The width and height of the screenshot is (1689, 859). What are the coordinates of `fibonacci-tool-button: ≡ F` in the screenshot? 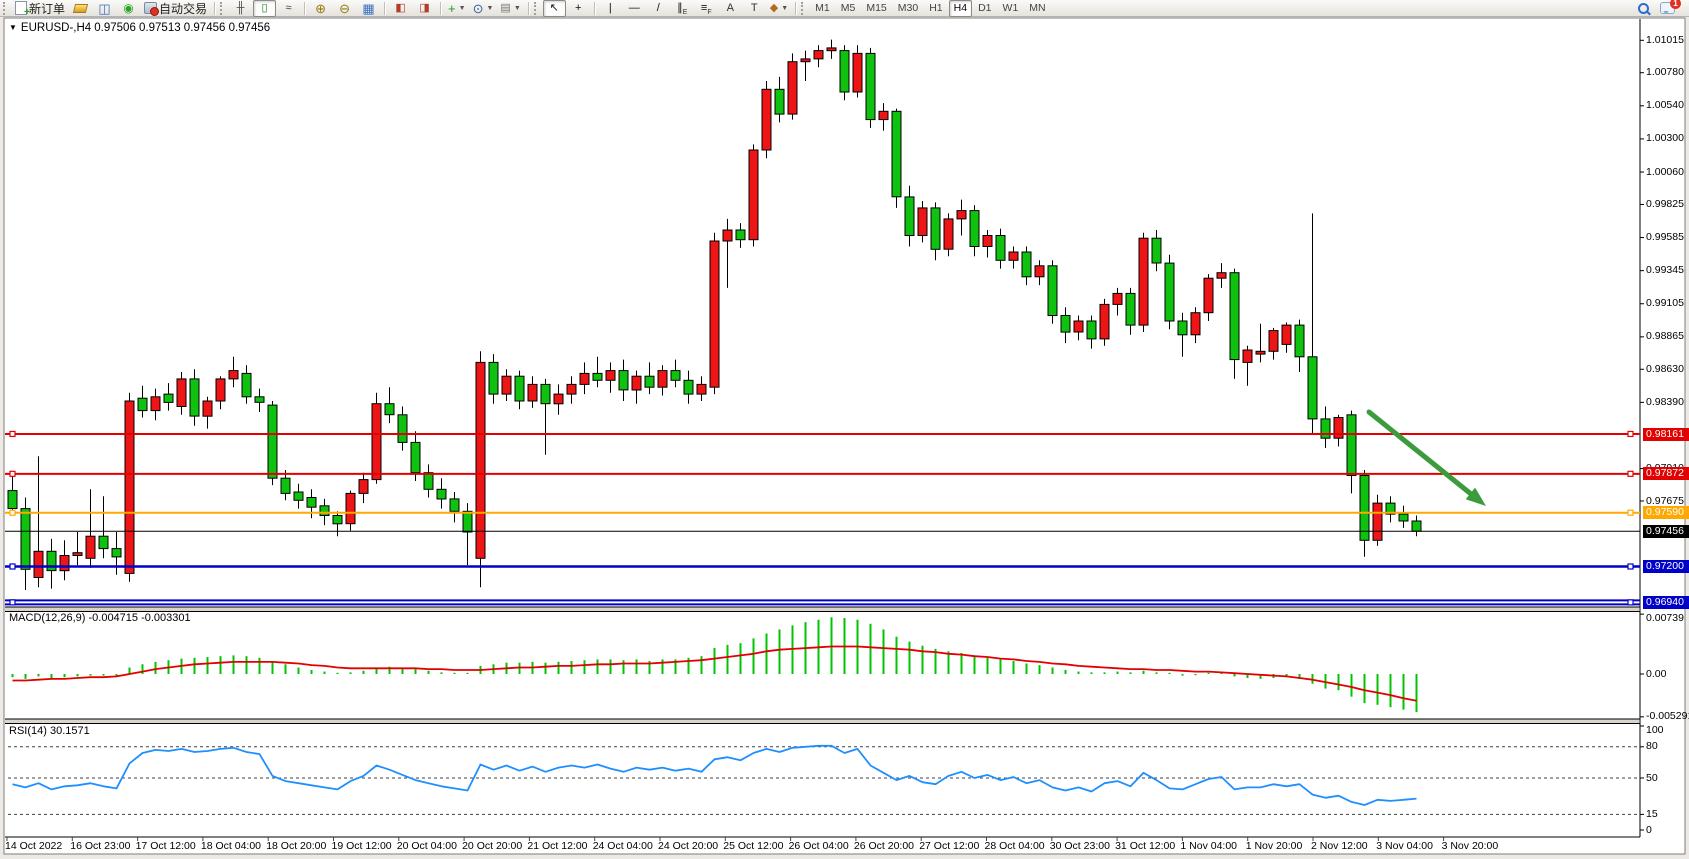 It's located at (706, 8).